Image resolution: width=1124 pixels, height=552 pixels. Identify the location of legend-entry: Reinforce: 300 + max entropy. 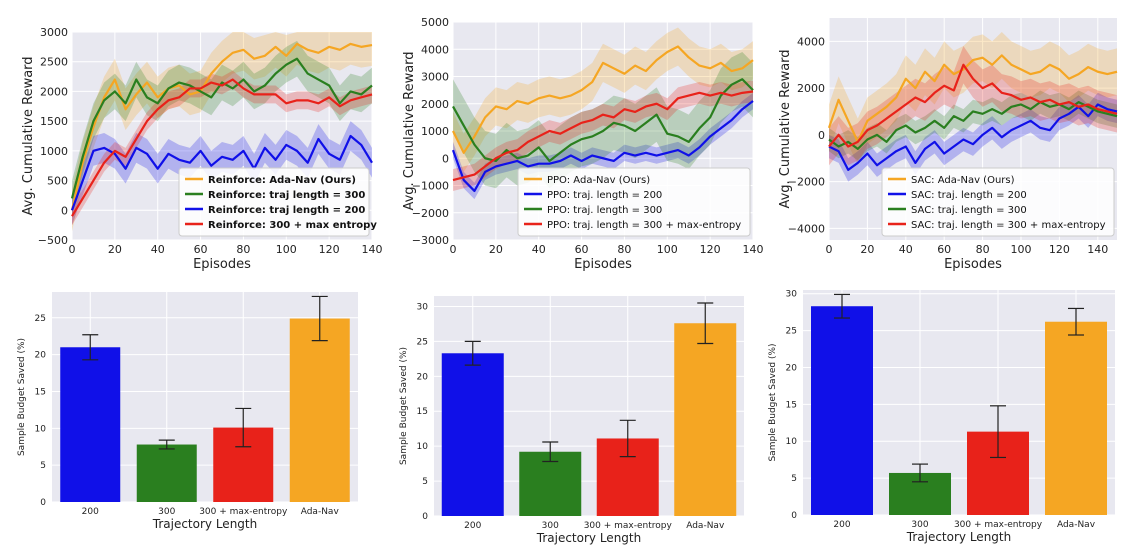
(292, 225).